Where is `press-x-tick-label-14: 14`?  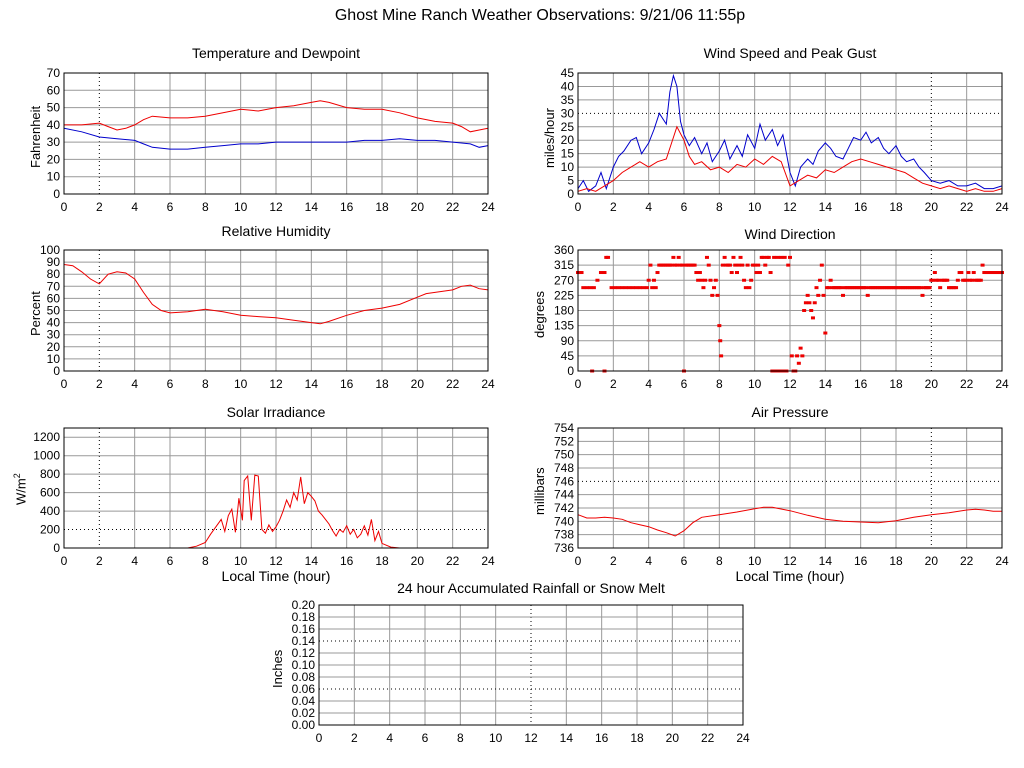 press-x-tick-label-14: 14 is located at coordinates (826, 561).